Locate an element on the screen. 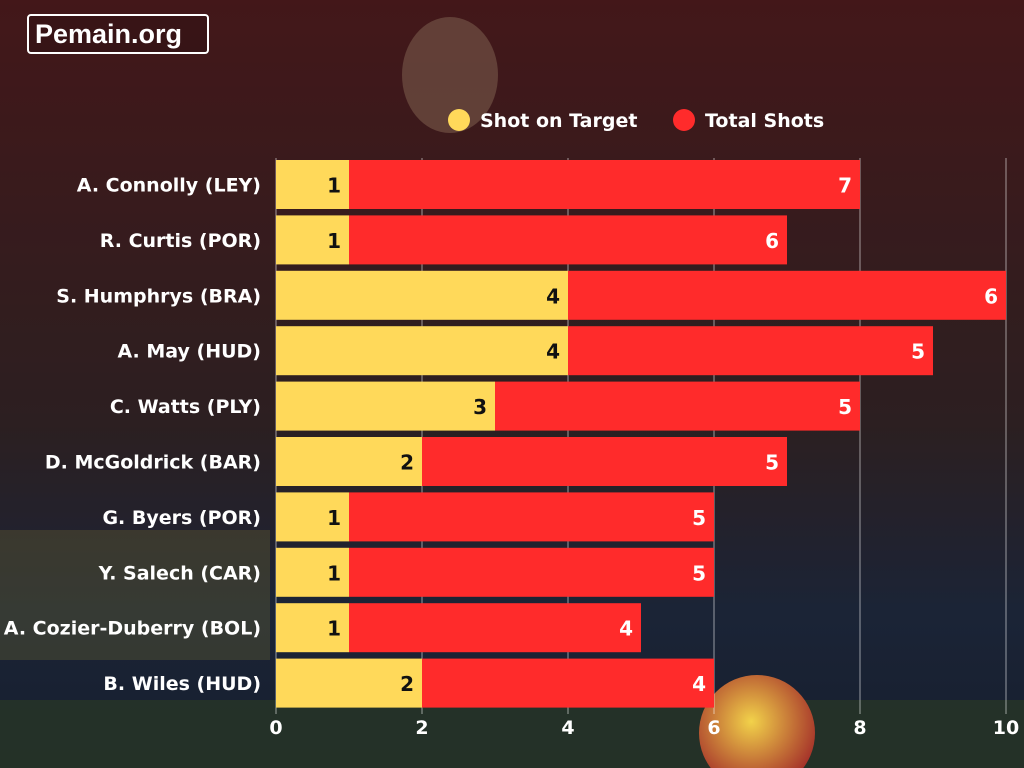 This screenshot has width=1024, height=768. player-head is located at coordinates (450, 75).